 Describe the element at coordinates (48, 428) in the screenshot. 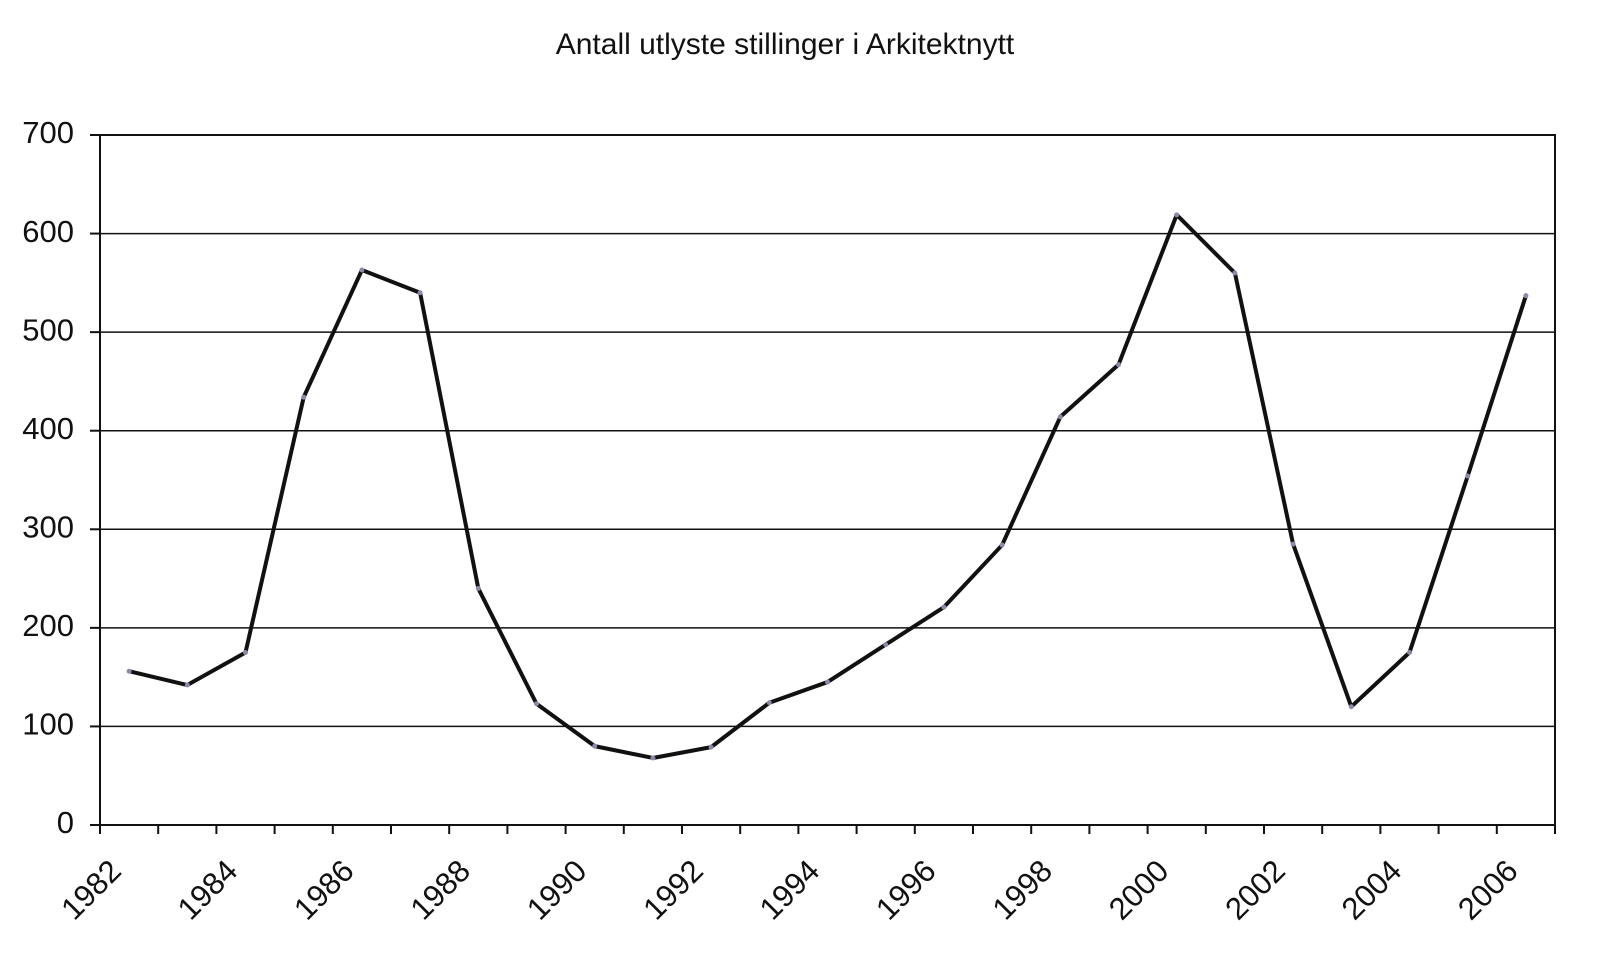

I see `y-tick-label: 400` at that location.